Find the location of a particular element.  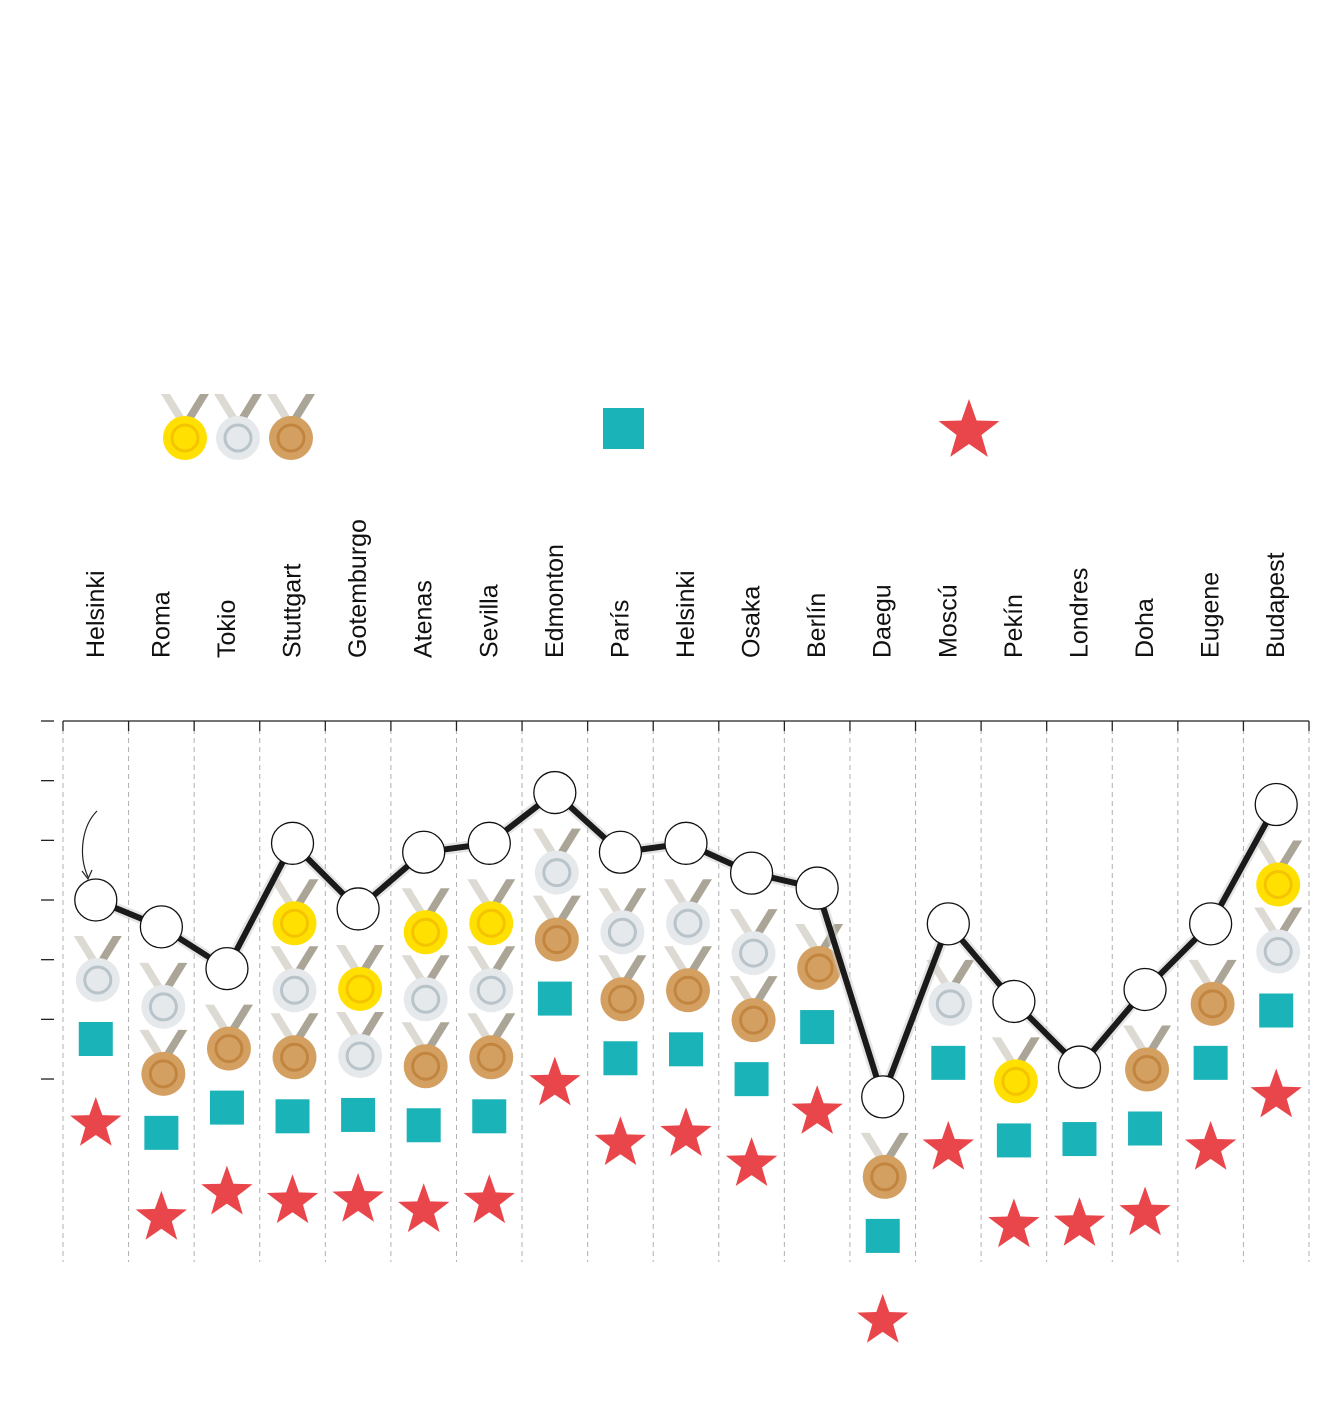

city-label: Tokio is located at coordinates (227, 629).